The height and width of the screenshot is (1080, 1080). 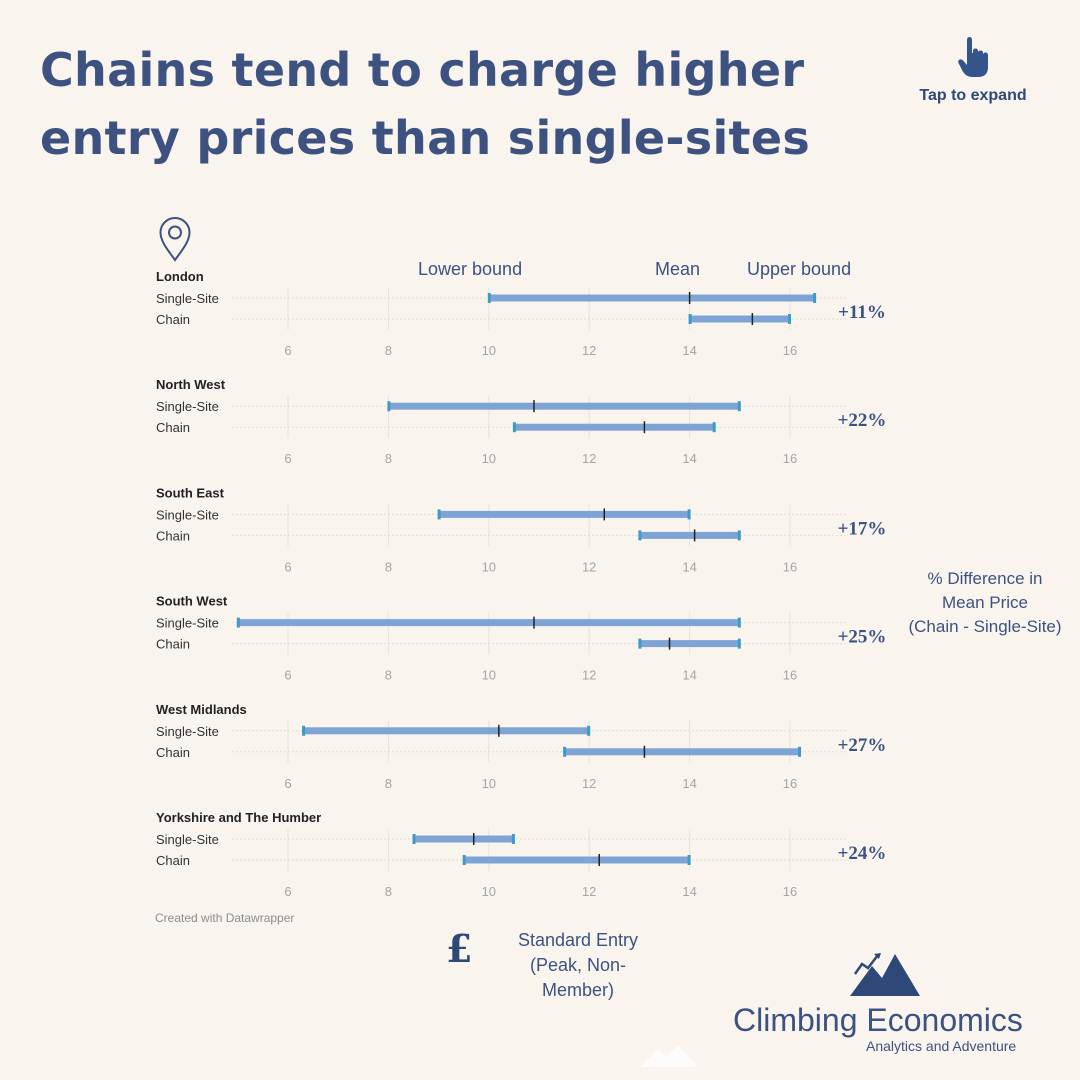 What do you see at coordinates (862, 420) in the screenshot?
I see `diff-label: +22%` at bounding box center [862, 420].